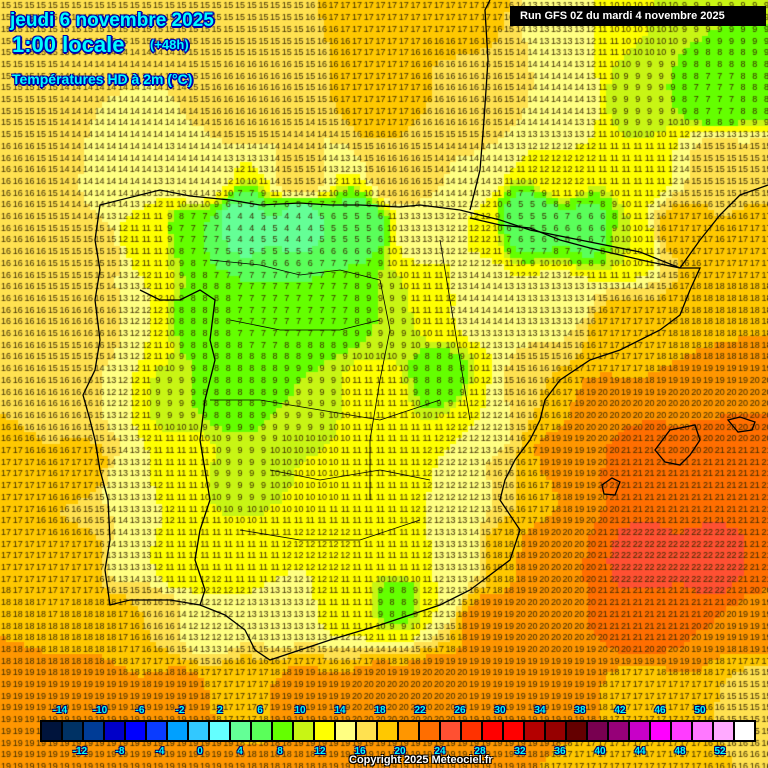 This screenshot has width=768, height=768. Describe the element at coordinates (421, 760) in the screenshot. I see `copyright-text: Copyright 2025 Meteociel.fr` at that location.